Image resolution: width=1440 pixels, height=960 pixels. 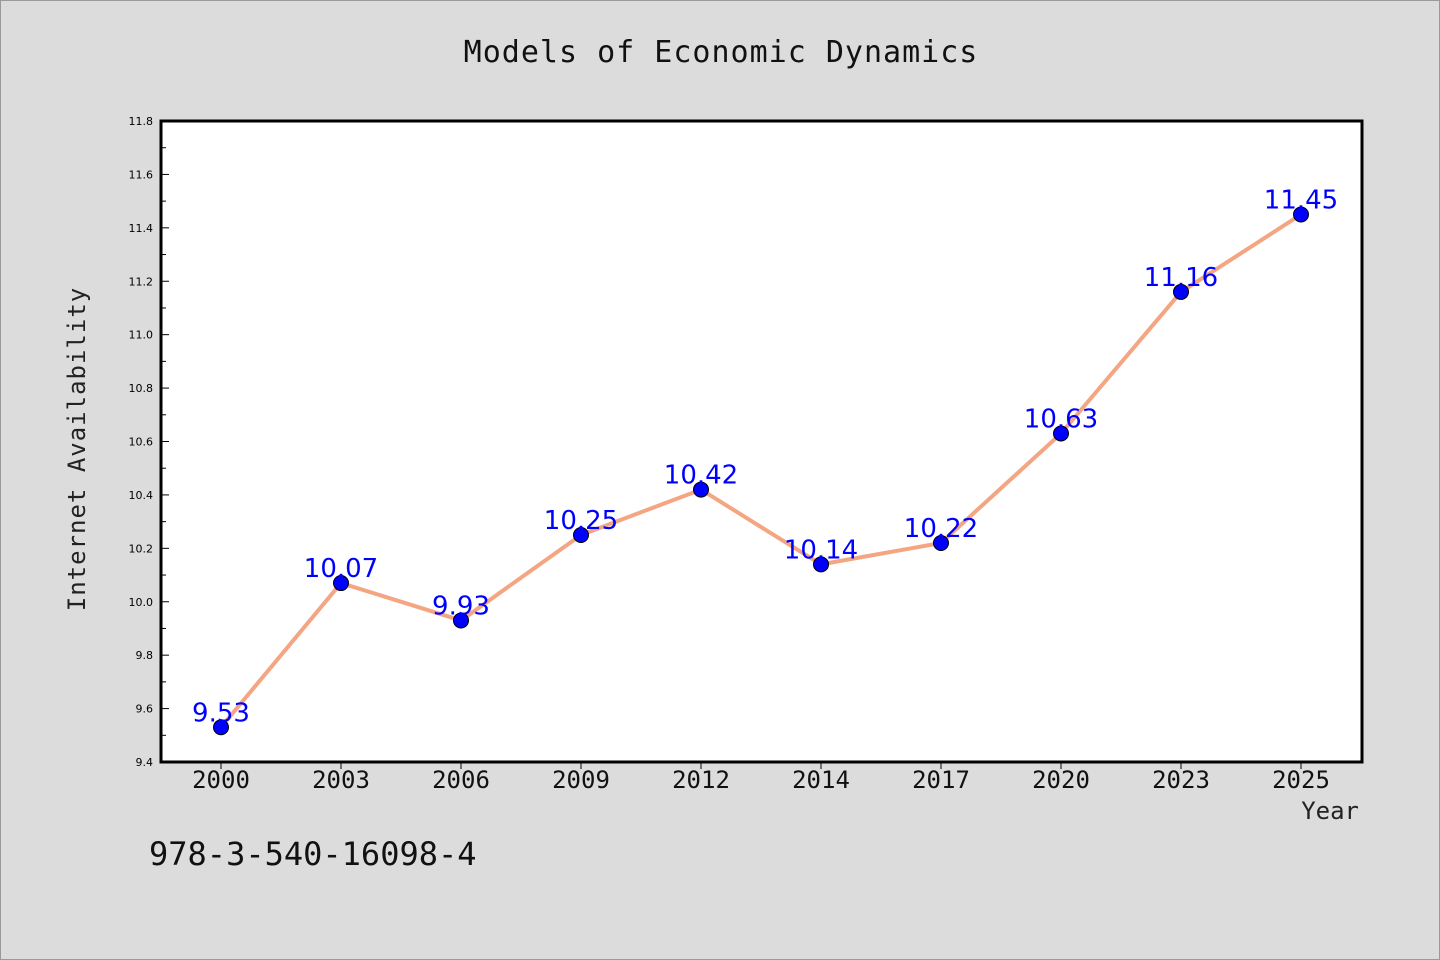 What do you see at coordinates (141, 281) in the screenshot?
I see `y-tick-label: 11.2` at bounding box center [141, 281].